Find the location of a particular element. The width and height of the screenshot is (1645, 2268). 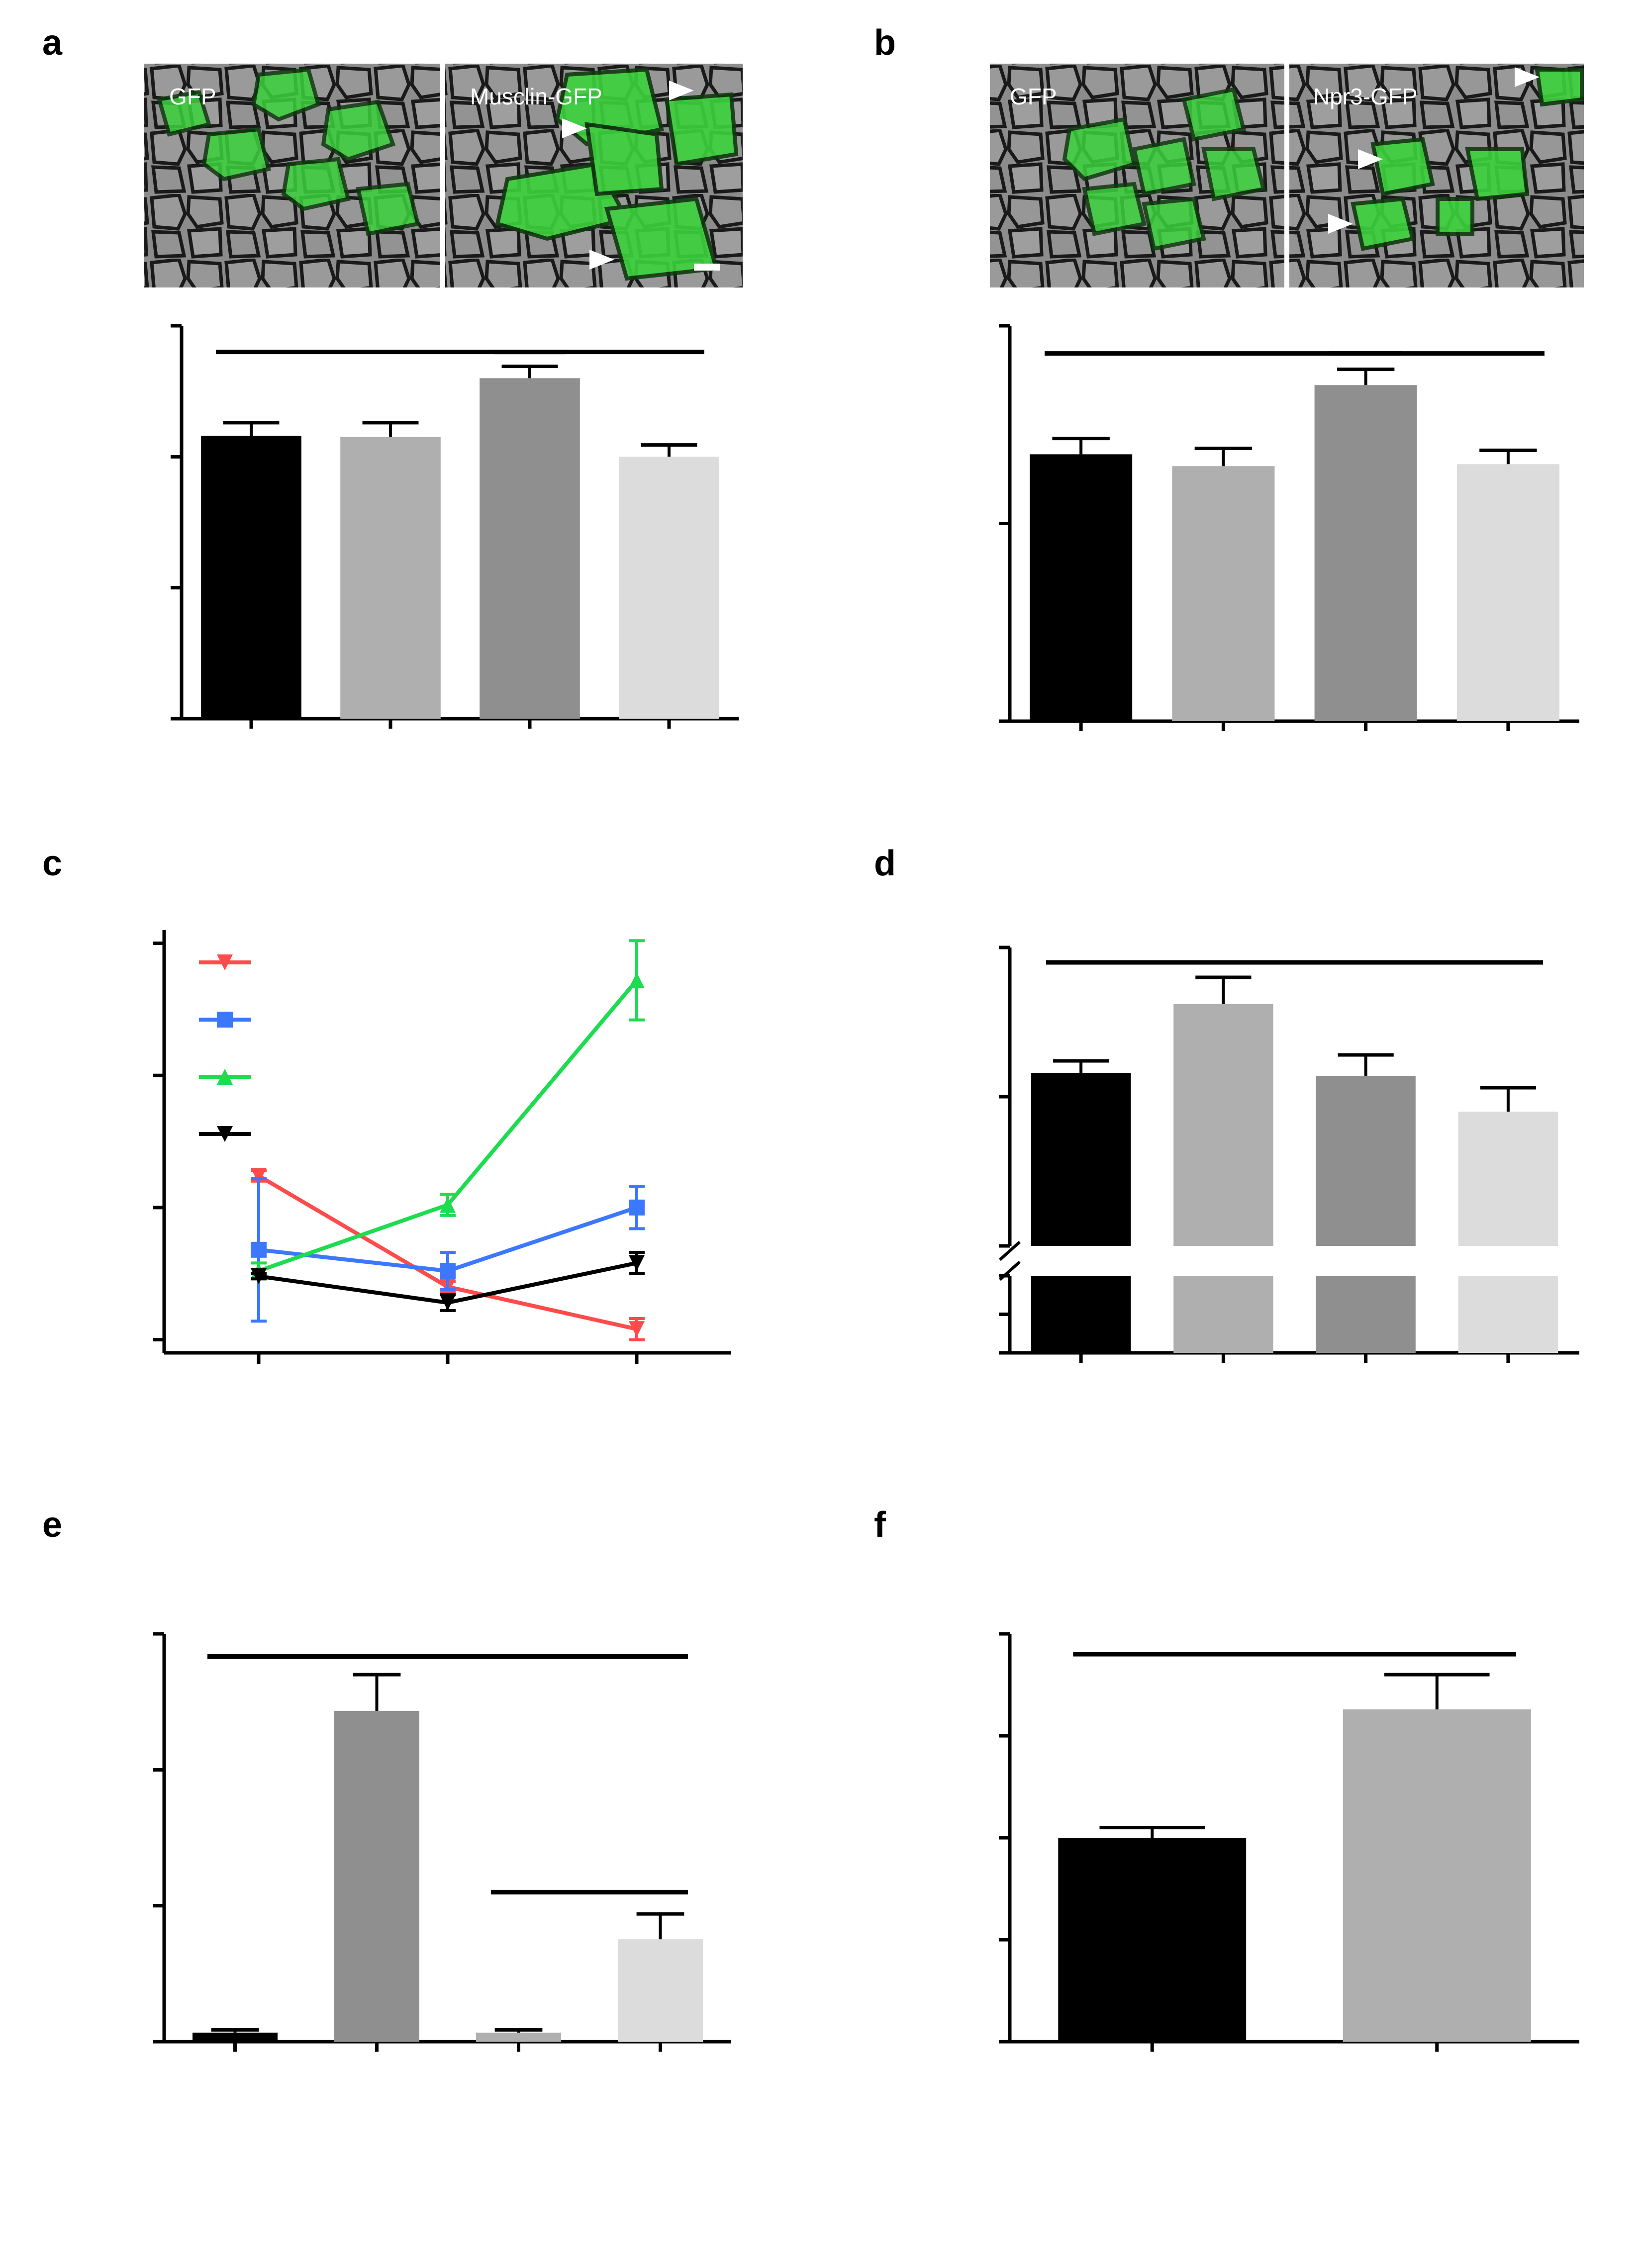

series-areg is located at coordinates (448, 1281).